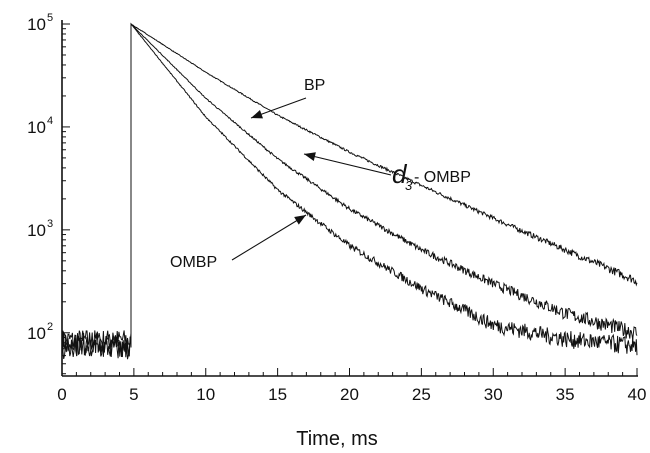  I want to click on x-tick-label: 5, so click(133, 394).